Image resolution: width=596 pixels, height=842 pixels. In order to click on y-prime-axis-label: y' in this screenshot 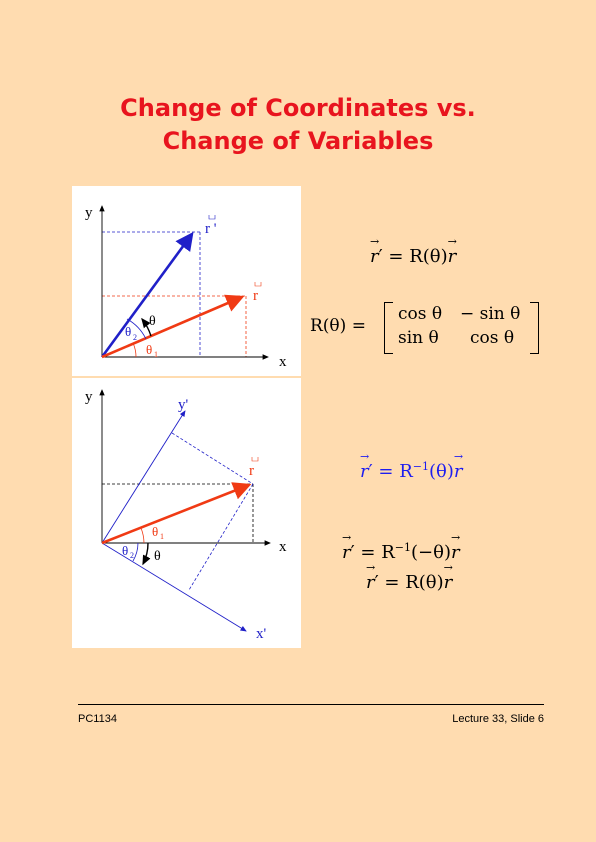, I will do `click(183, 405)`.